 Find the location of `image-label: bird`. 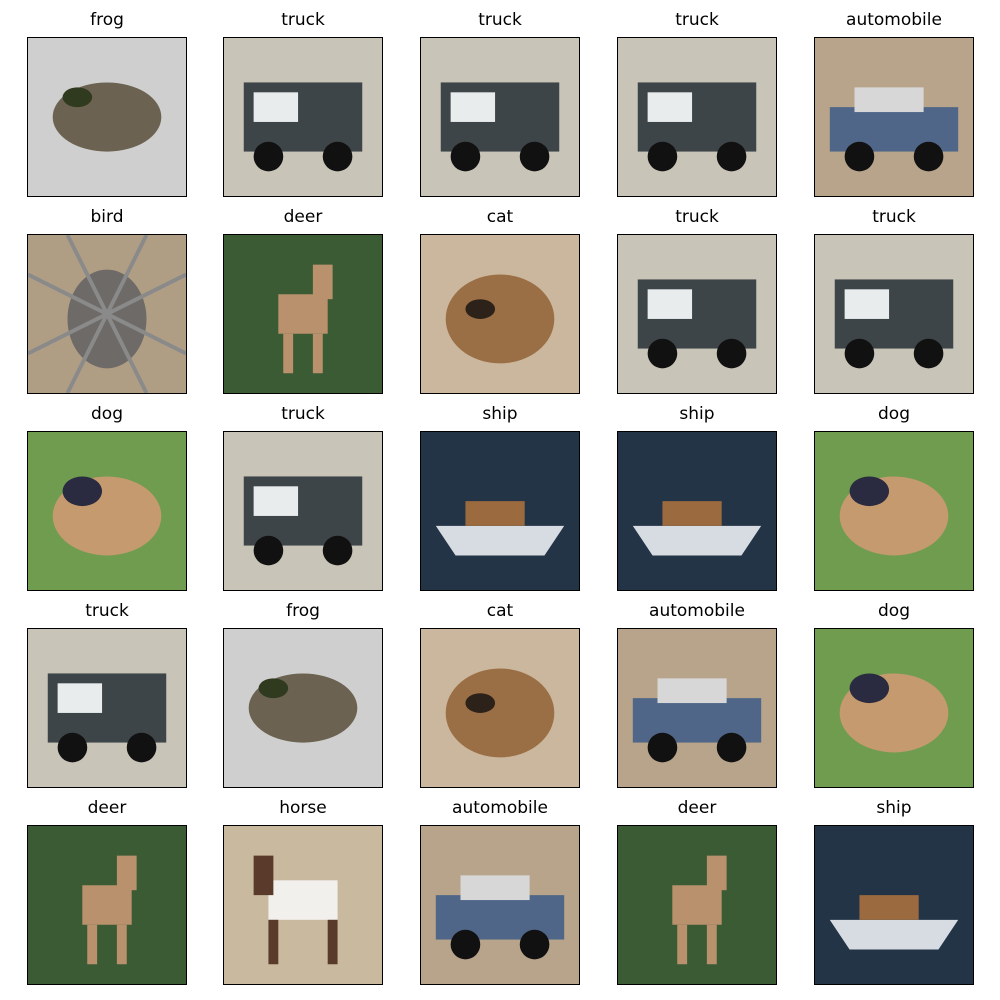

image-label: bird is located at coordinates (107, 217).